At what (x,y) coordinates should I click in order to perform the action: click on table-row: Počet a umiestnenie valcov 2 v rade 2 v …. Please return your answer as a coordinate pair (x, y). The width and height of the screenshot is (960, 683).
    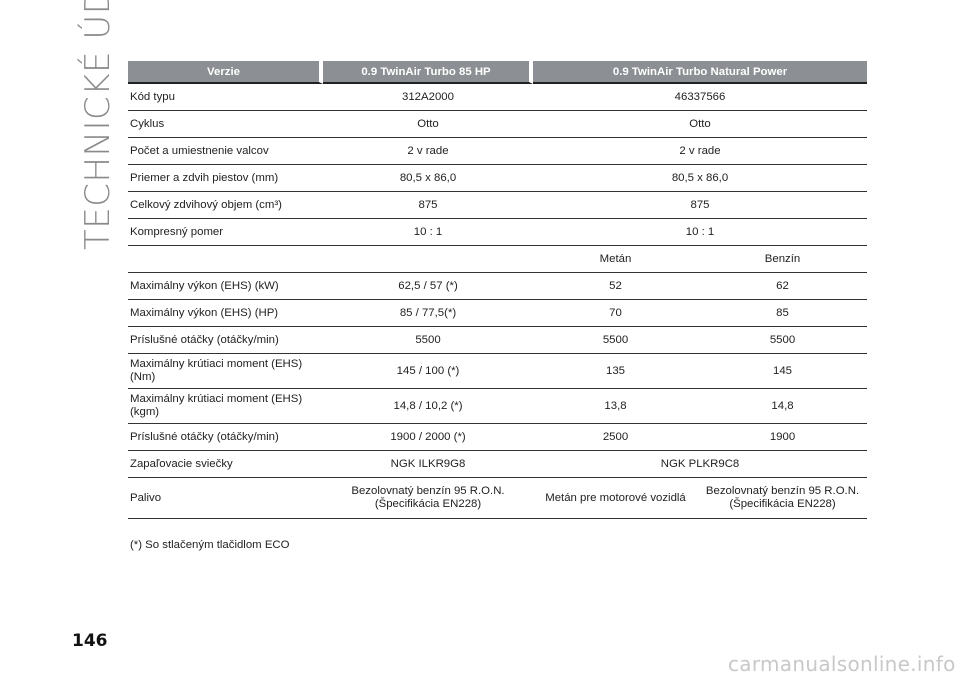
    Looking at the image, I should click on (498, 151).